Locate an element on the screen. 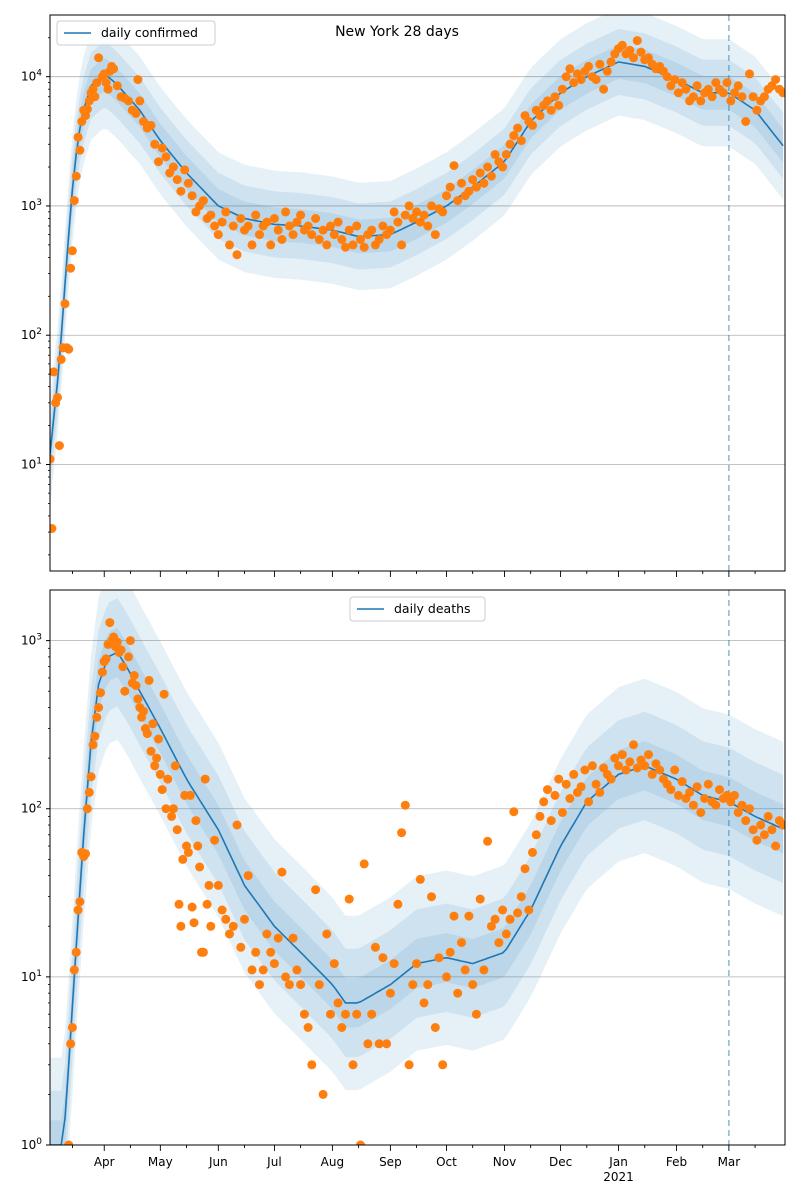 The width and height of the screenshot is (800, 1200). figure-title: New York 28 days is located at coordinates (397, 32).